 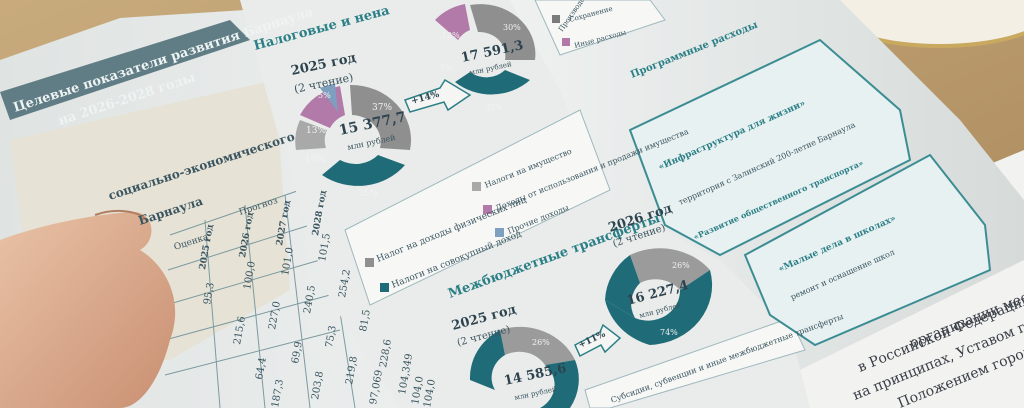 What do you see at coordinates (485, 49) in the screenshot?
I see `tax-donut-2026` at bounding box center [485, 49].